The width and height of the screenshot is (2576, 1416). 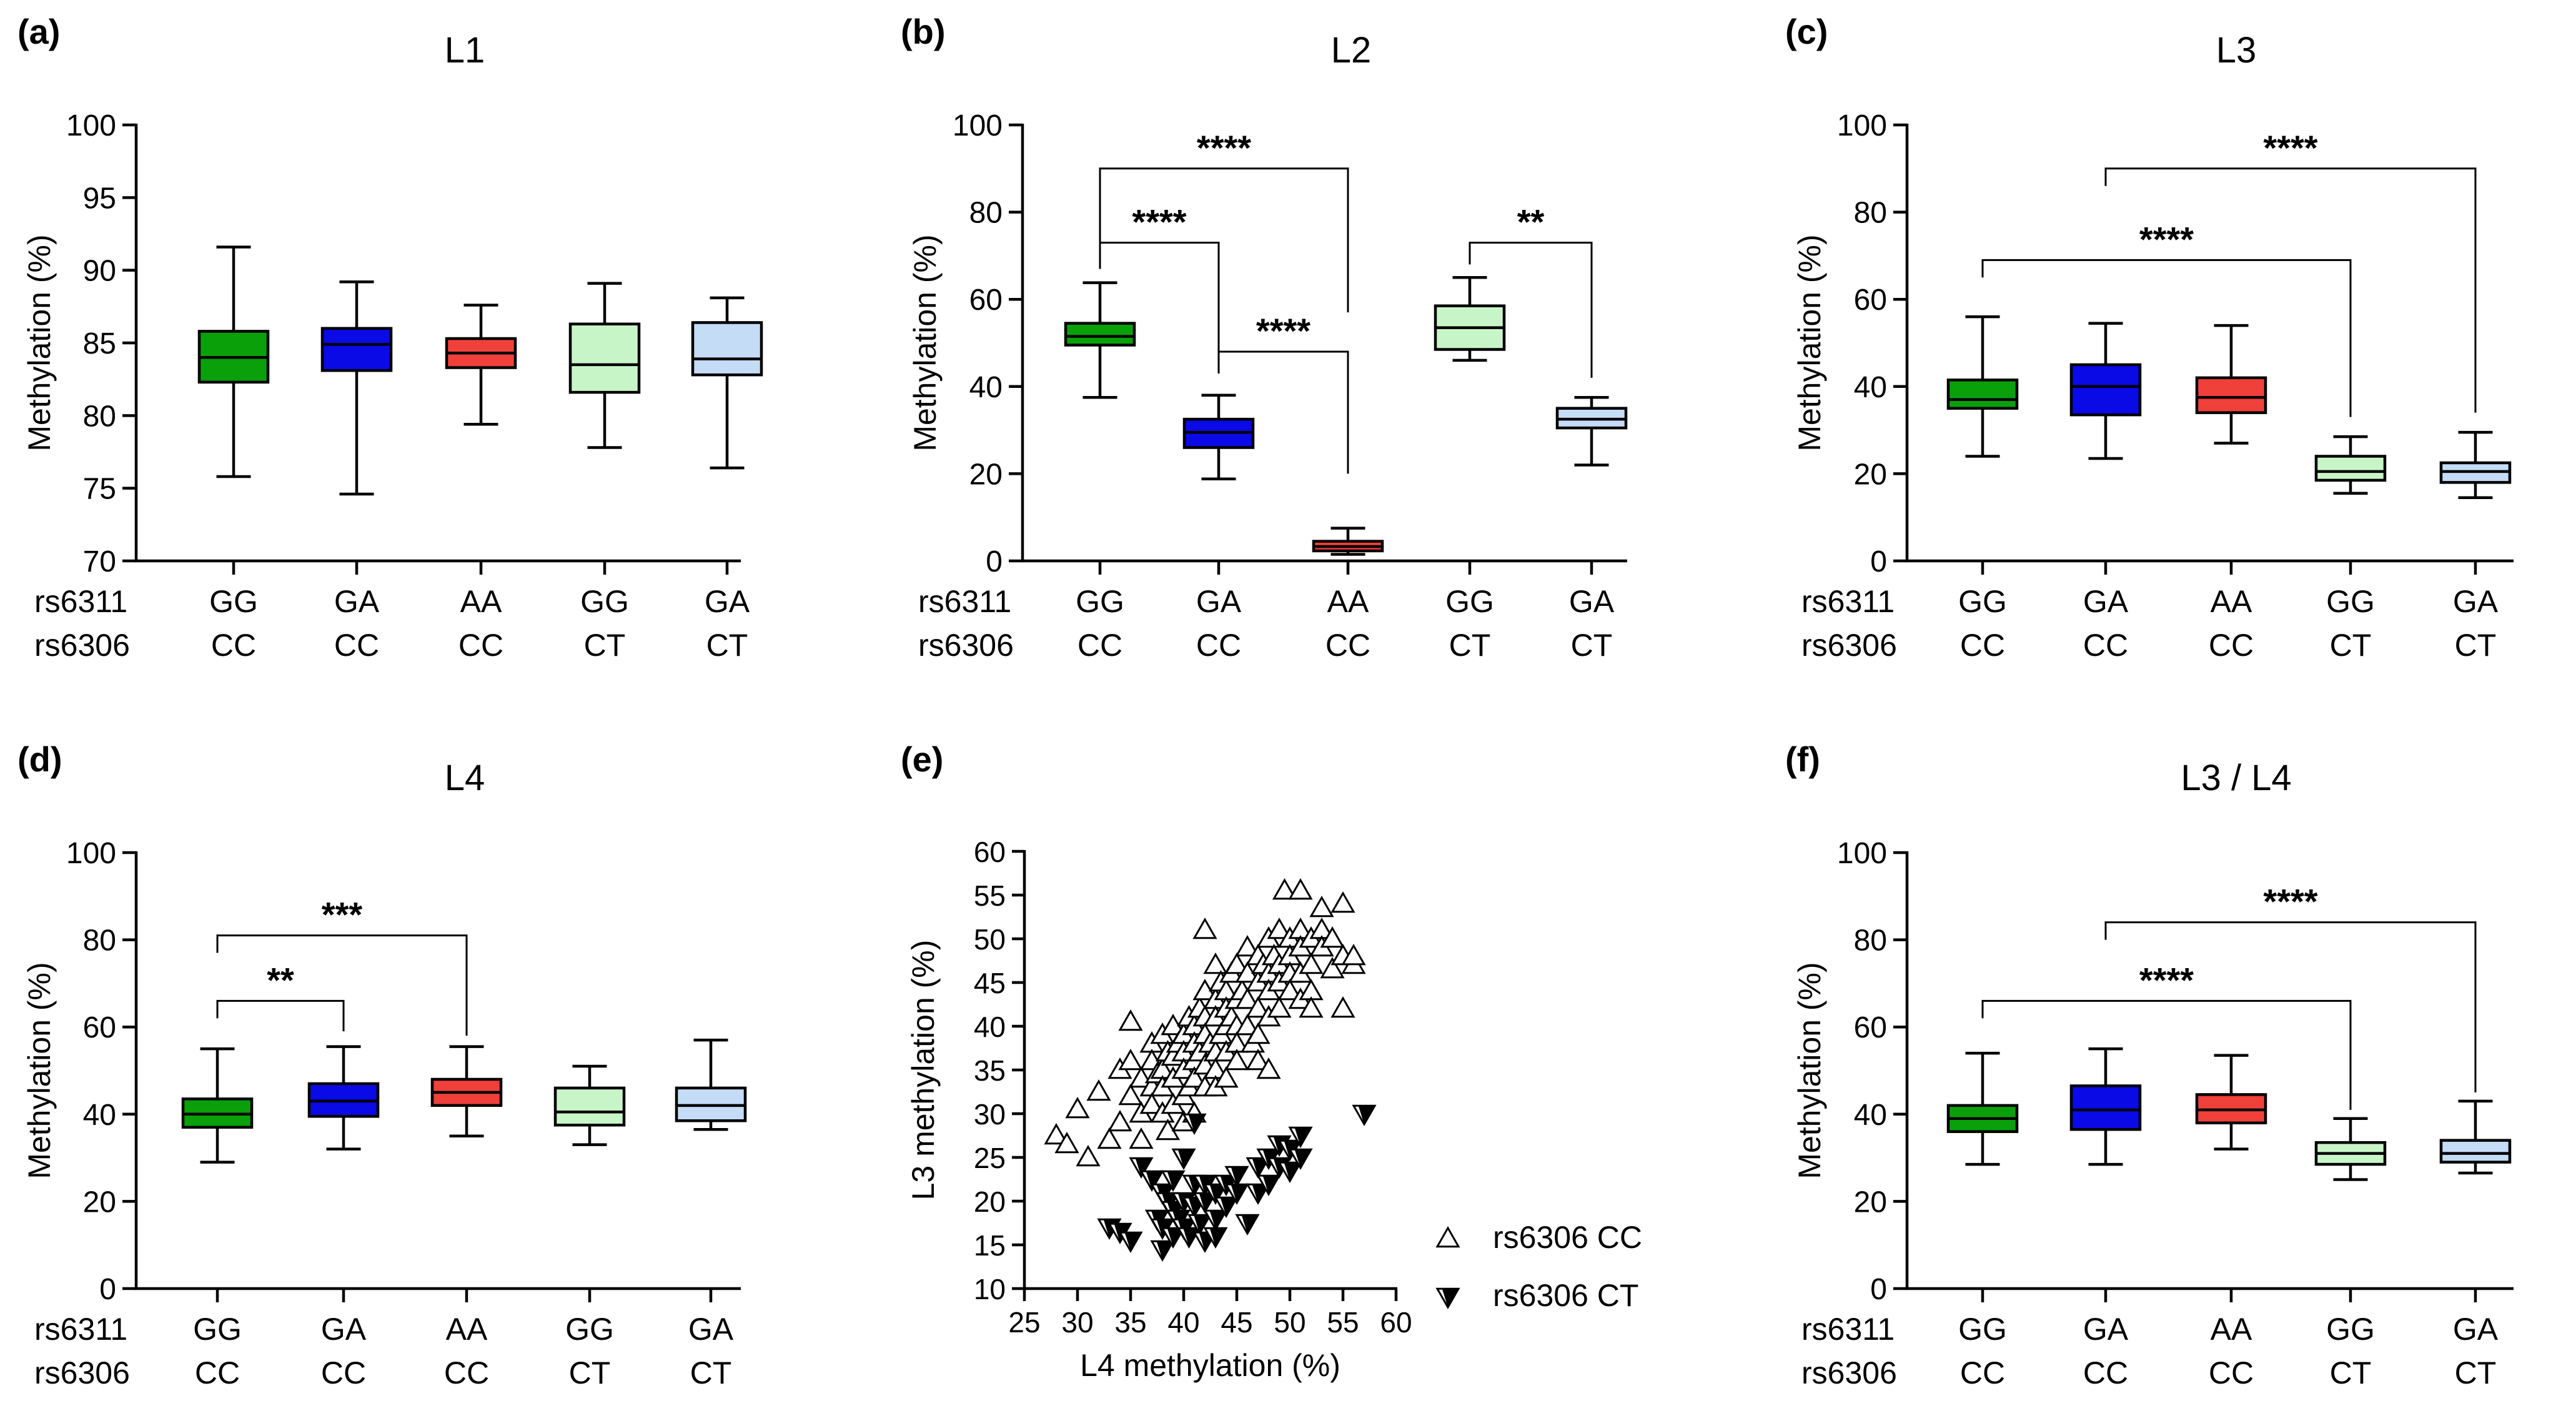 I want to click on panel-label: (c), so click(x=1806, y=31).